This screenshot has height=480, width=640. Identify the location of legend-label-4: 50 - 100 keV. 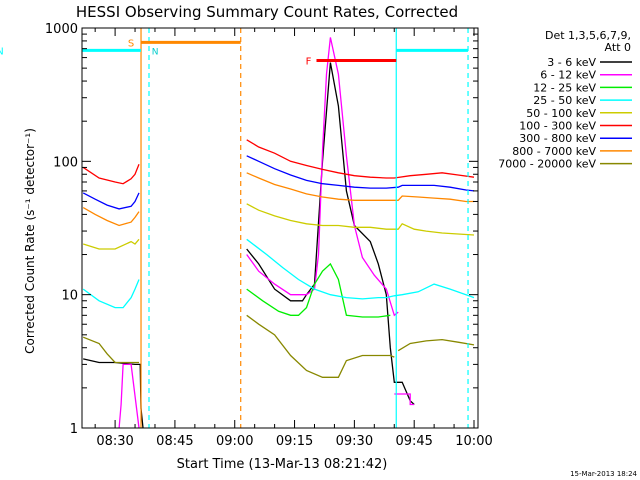
(561, 113).